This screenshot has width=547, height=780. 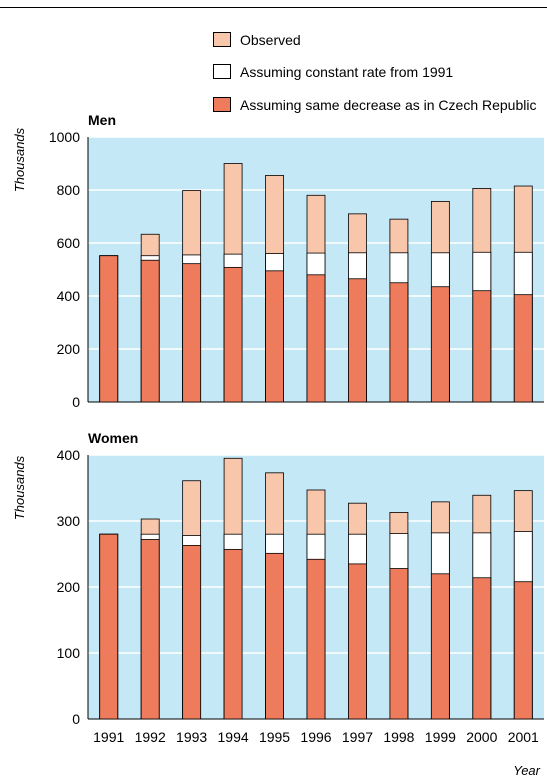 I want to click on women-xtick-1999: 1999, so click(x=440, y=737).